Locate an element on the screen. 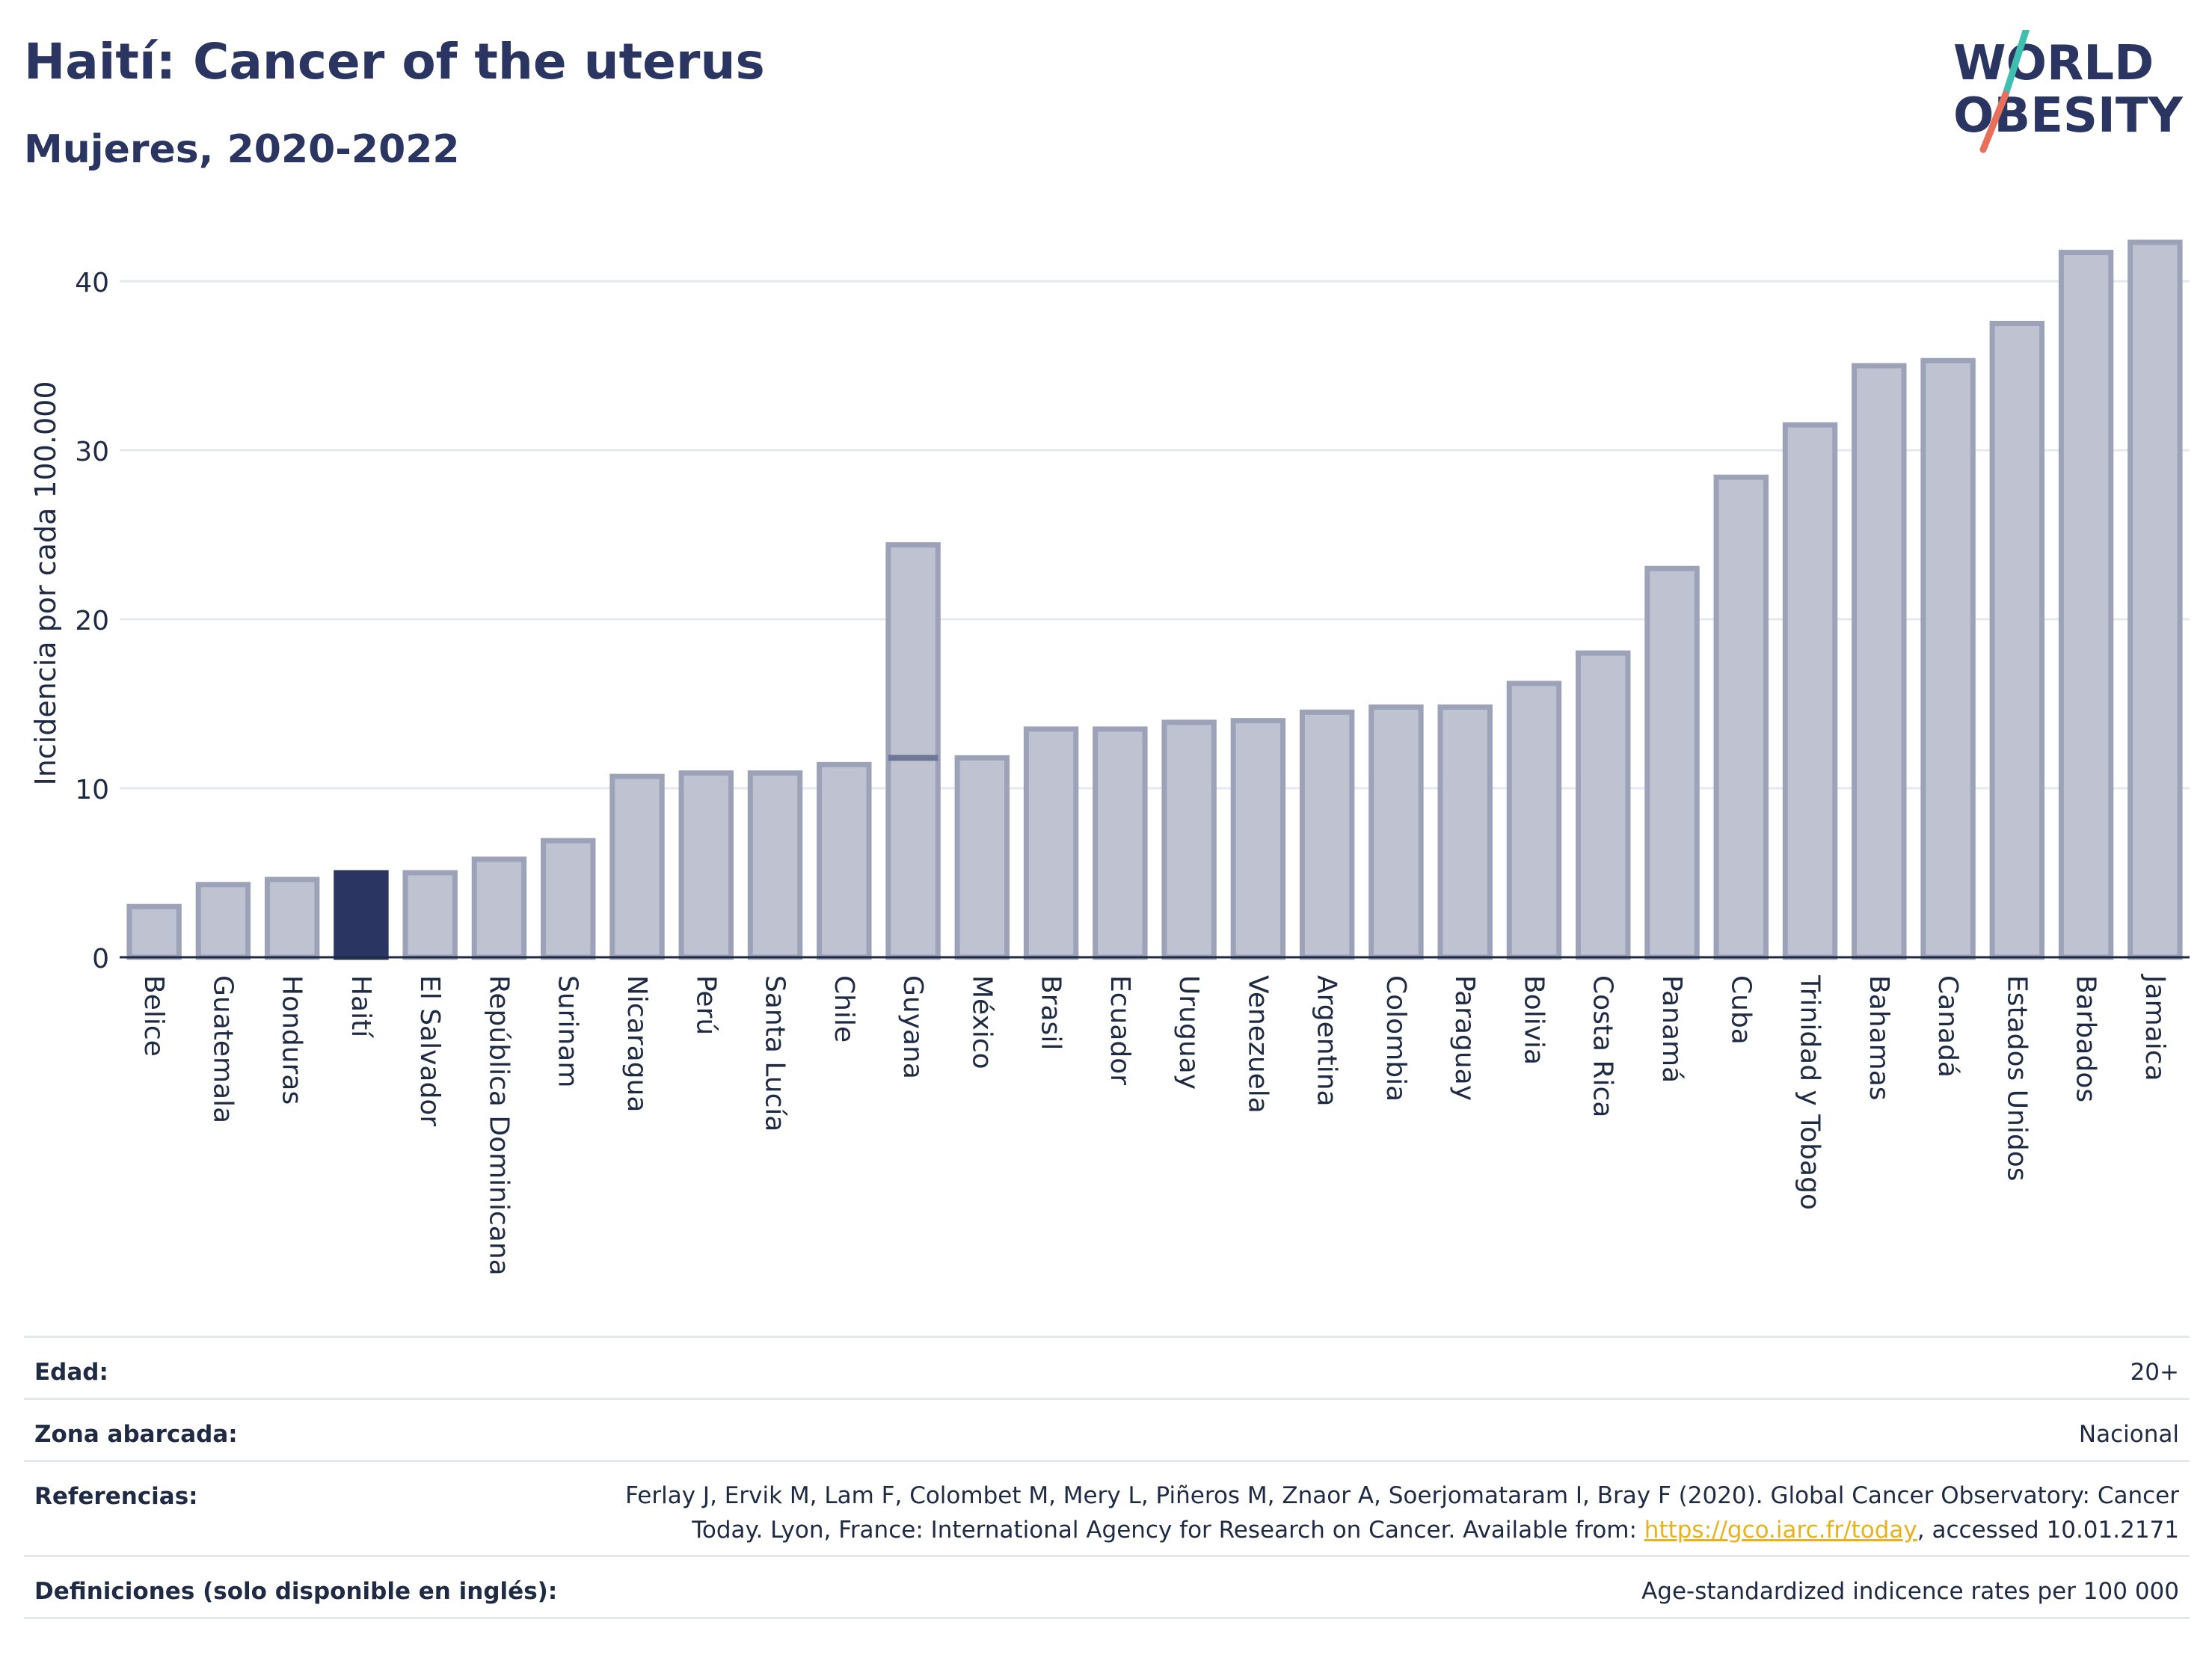 This screenshot has height=1655, width=2212. bar-panam- is located at coordinates (1672, 762).